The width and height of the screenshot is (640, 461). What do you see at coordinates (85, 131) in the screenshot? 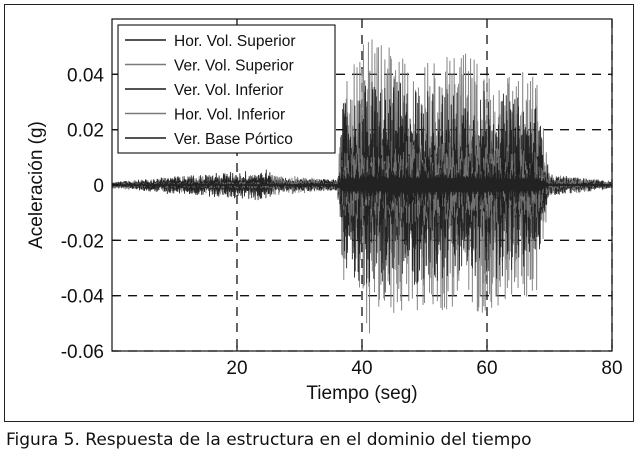
I see `y-tick-label: 0.02` at bounding box center [85, 131].